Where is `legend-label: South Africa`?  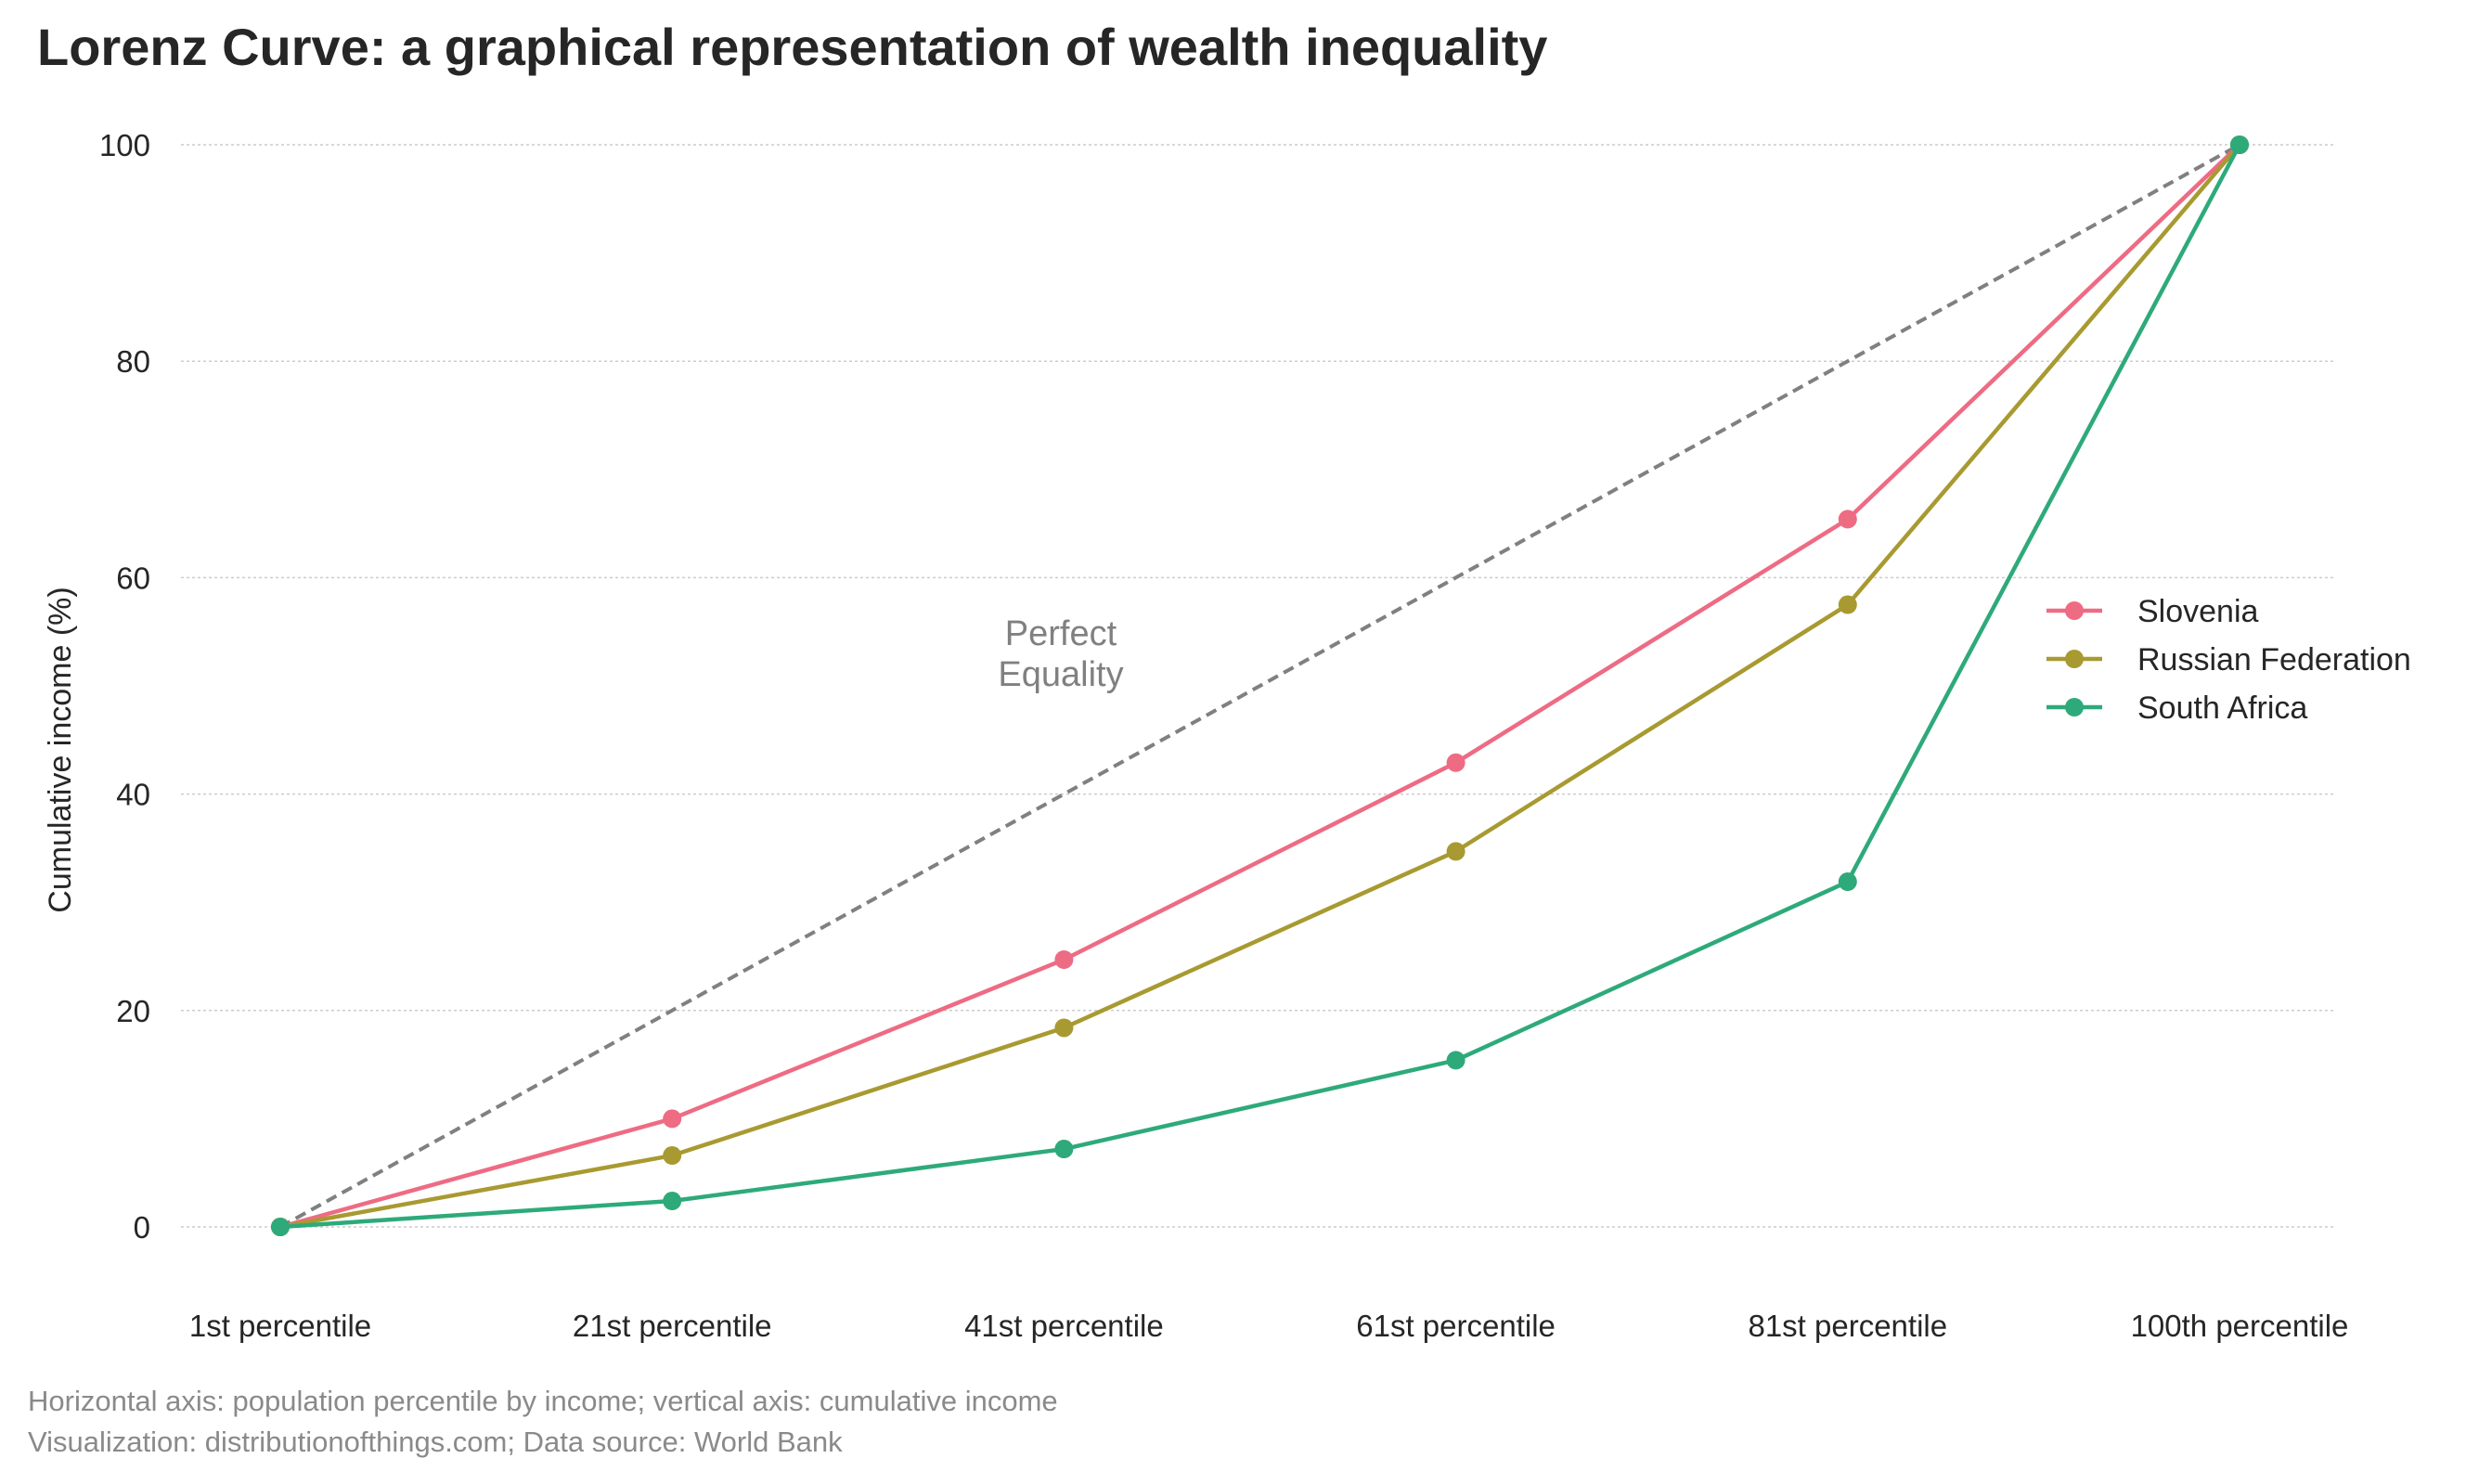 legend-label: South Africa is located at coordinates (2222, 708).